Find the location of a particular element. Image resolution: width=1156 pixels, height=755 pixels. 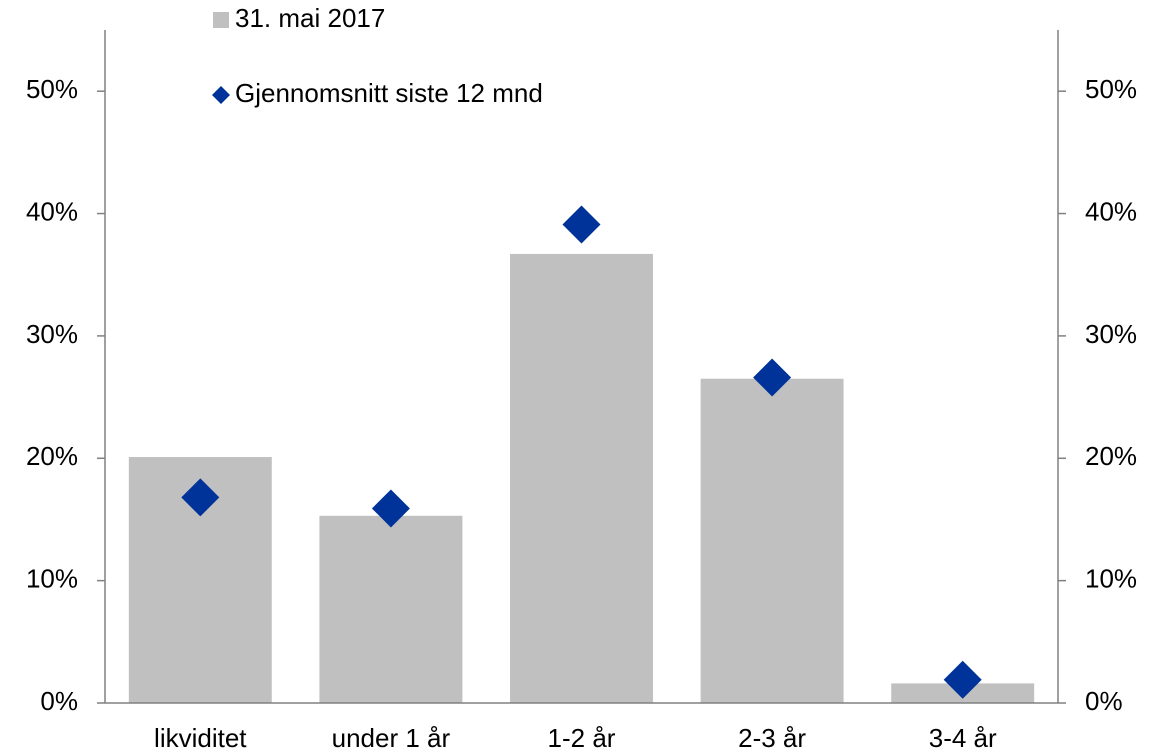

legend-label: 31. mai 2017 is located at coordinates (310, 18).